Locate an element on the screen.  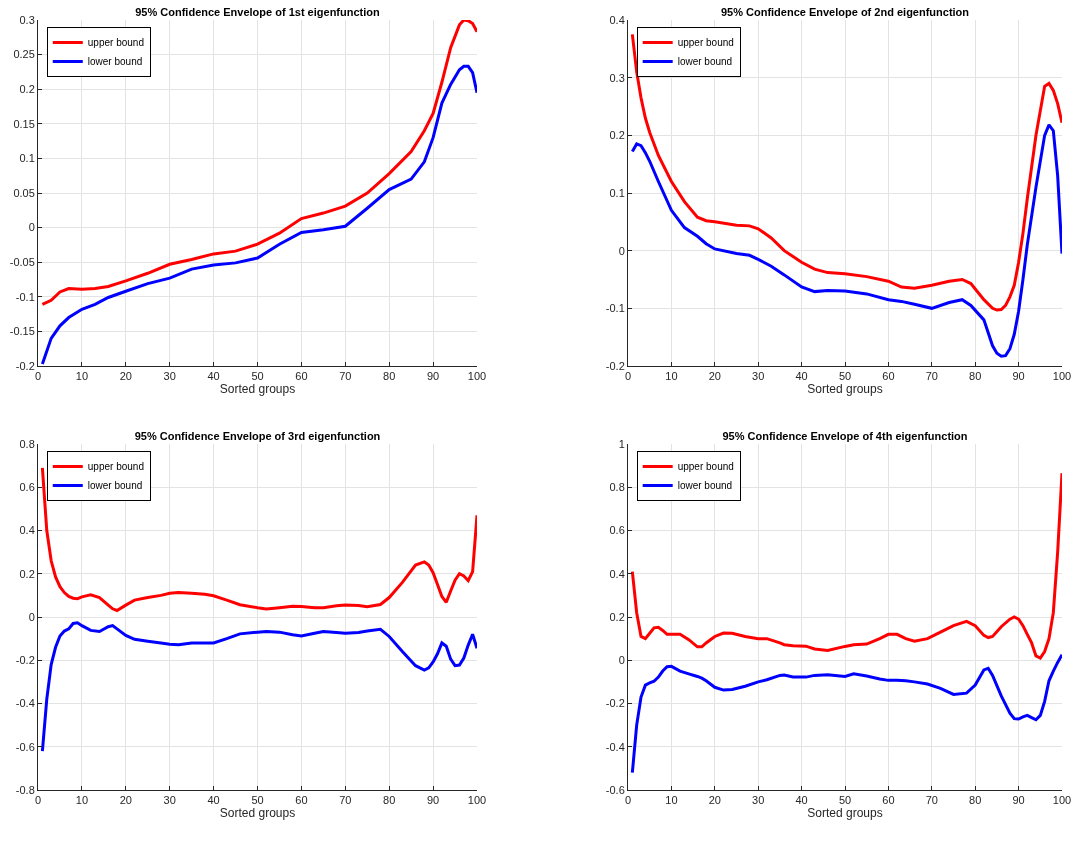
y-tick-label: 0.05 is located at coordinates (24, 192).